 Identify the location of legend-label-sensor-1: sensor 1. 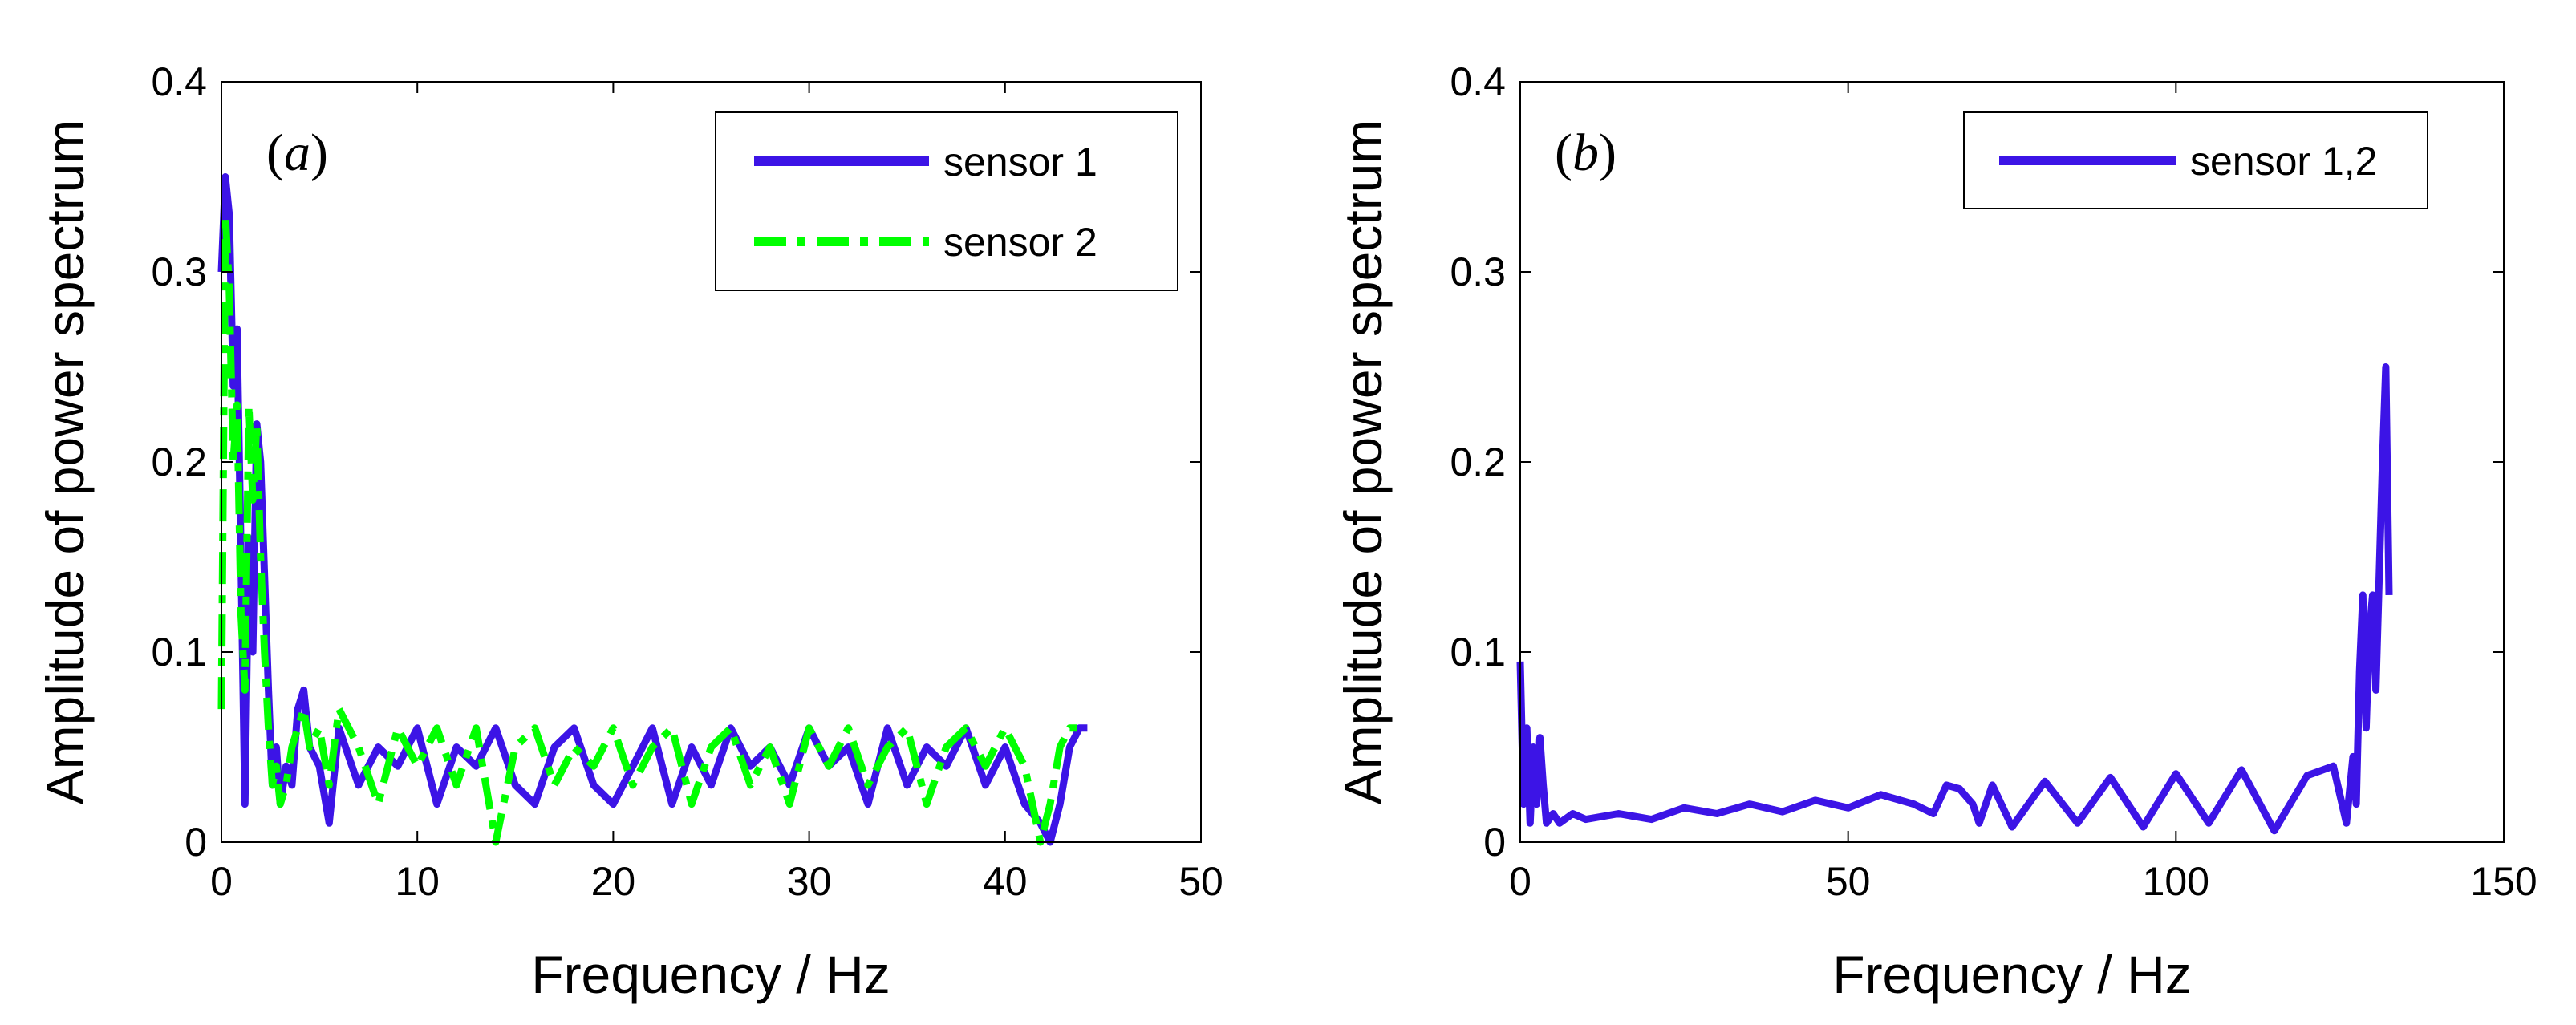
(1020, 162).